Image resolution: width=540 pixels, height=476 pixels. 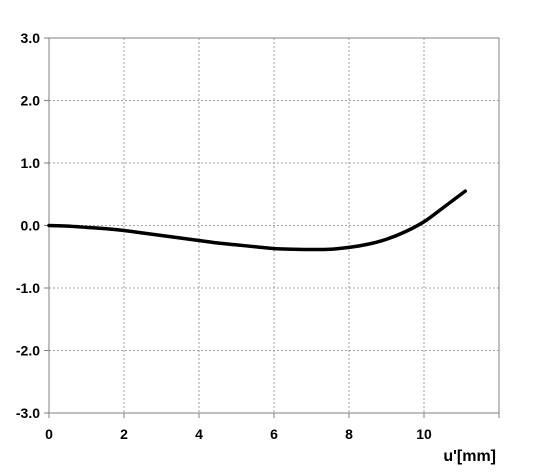 I want to click on y-tick-label: -1.0, so click(x=28, y=288).